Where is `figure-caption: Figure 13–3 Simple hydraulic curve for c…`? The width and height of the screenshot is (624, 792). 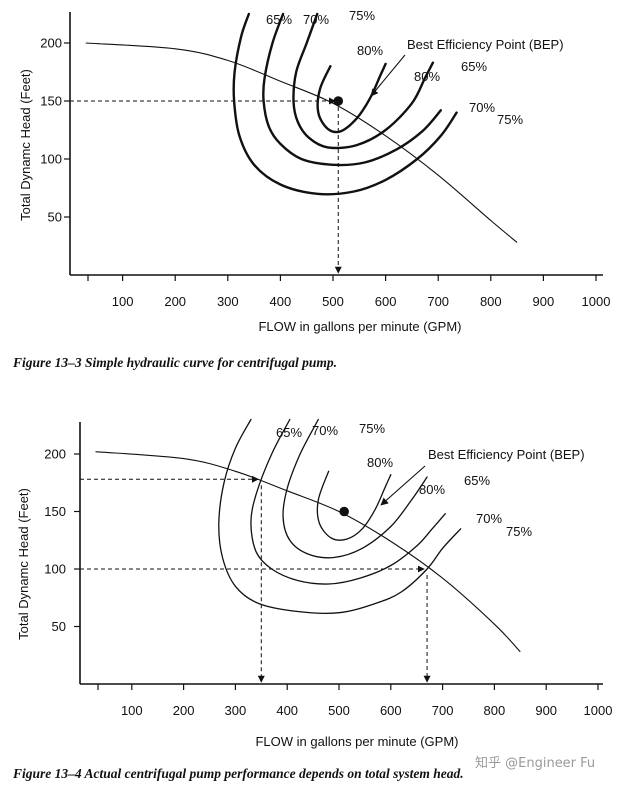
figure-caption: Figure 13–3 Simple hydraulic curve for c… is located at coordinates (174, 362).